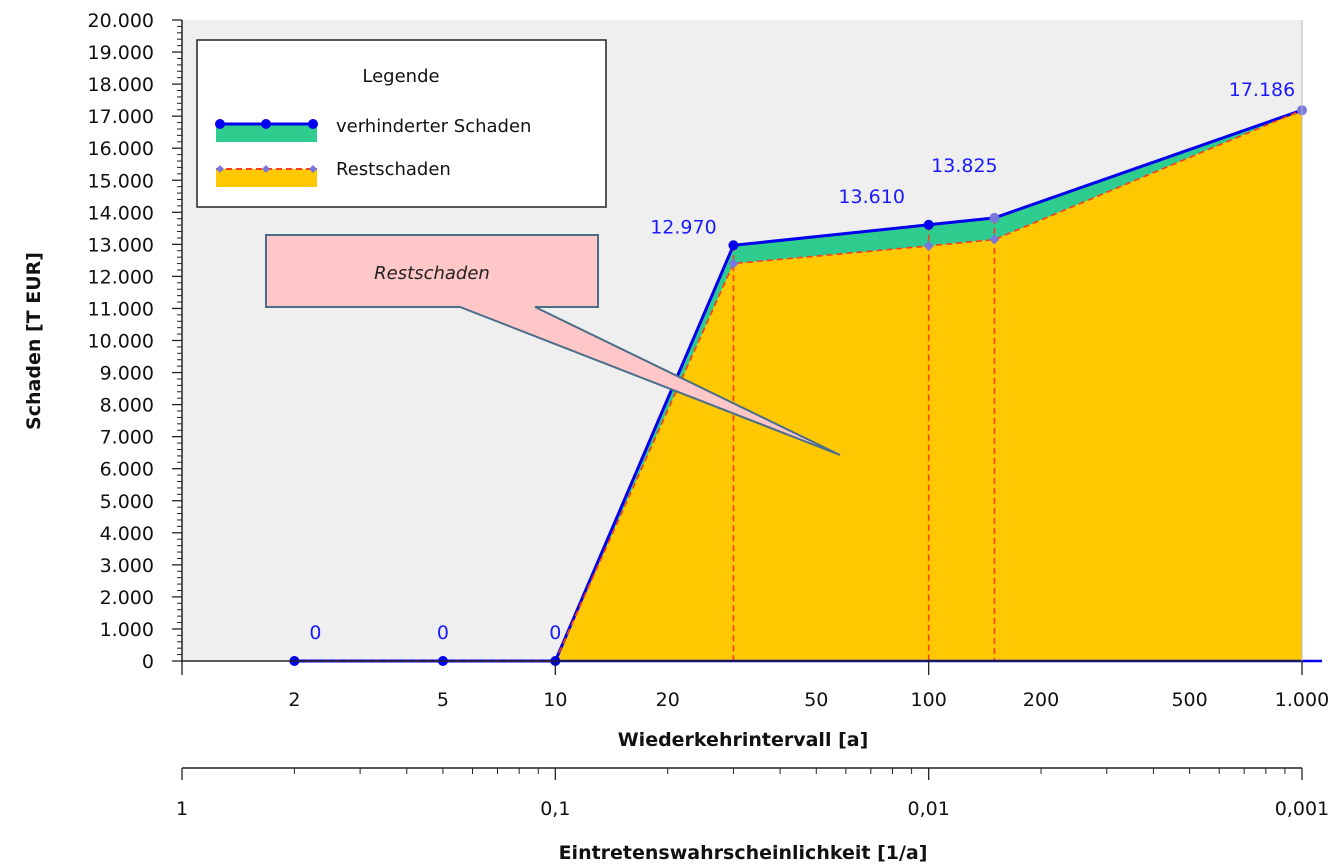  What do you see at coordinates (555, 809) in the screenshot?
I see `x2-tick-label: 0,1` at bounding box center [555, 809].